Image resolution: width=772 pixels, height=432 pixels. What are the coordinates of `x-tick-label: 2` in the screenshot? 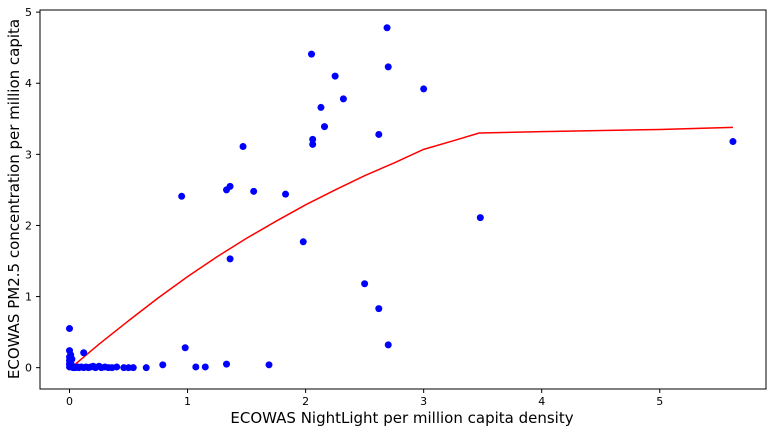 It's located at (305, 401).